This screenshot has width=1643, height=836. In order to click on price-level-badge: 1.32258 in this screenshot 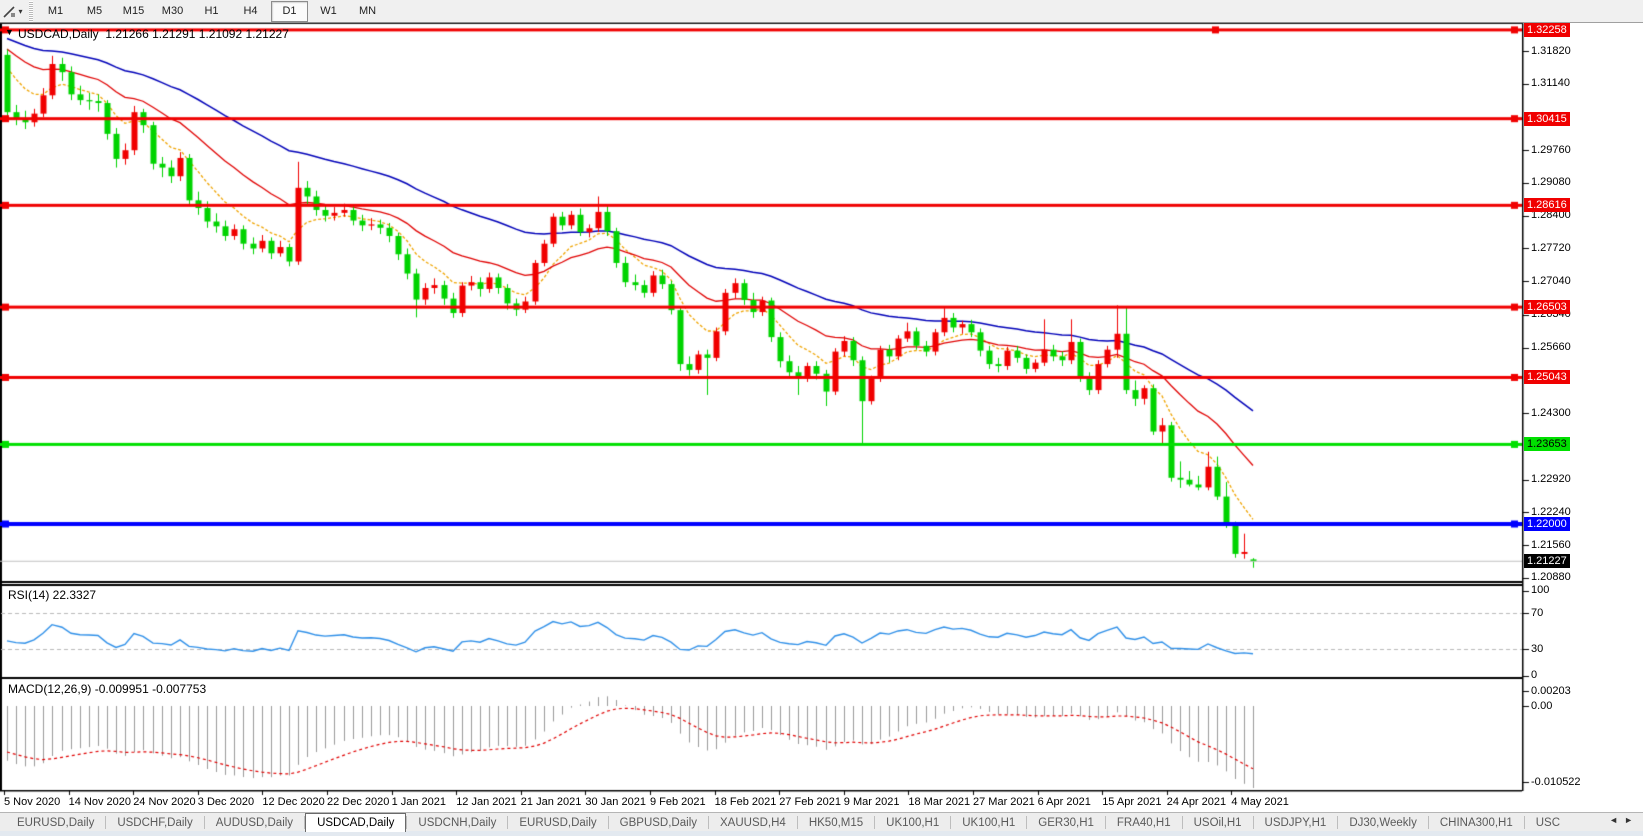, I will do `click(1547, 29)`.